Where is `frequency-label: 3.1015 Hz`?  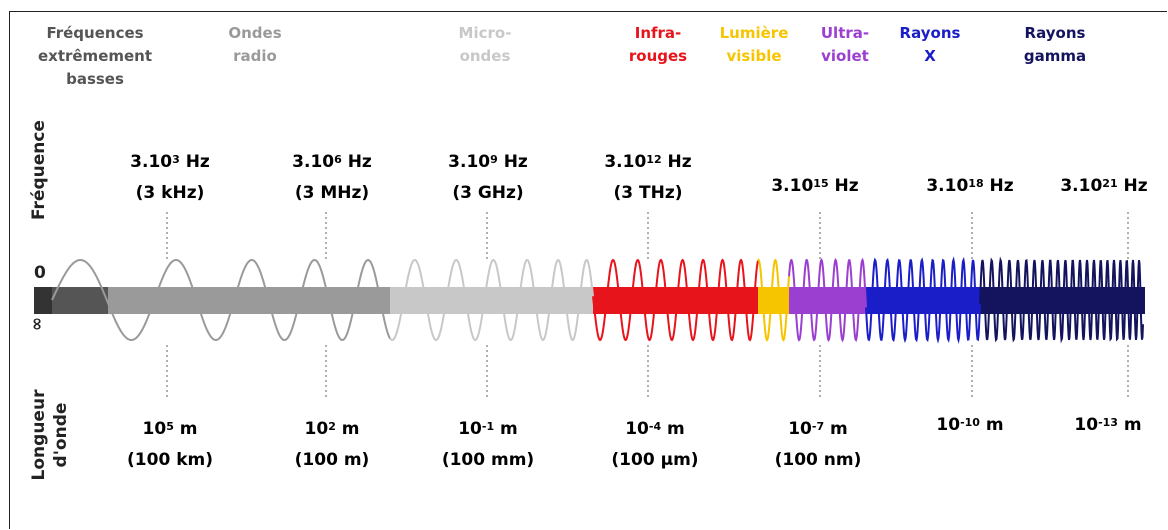
frequency-label: 3.1015 Hz is located at coordinates (815, 186).